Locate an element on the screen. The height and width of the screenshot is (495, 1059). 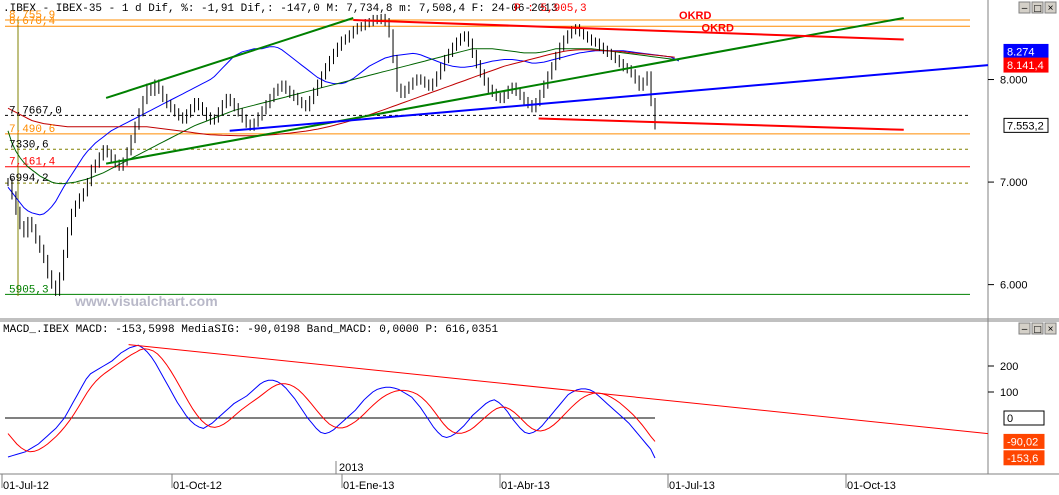
level-label: 8,670,4 is located at coordinates (32, 22).